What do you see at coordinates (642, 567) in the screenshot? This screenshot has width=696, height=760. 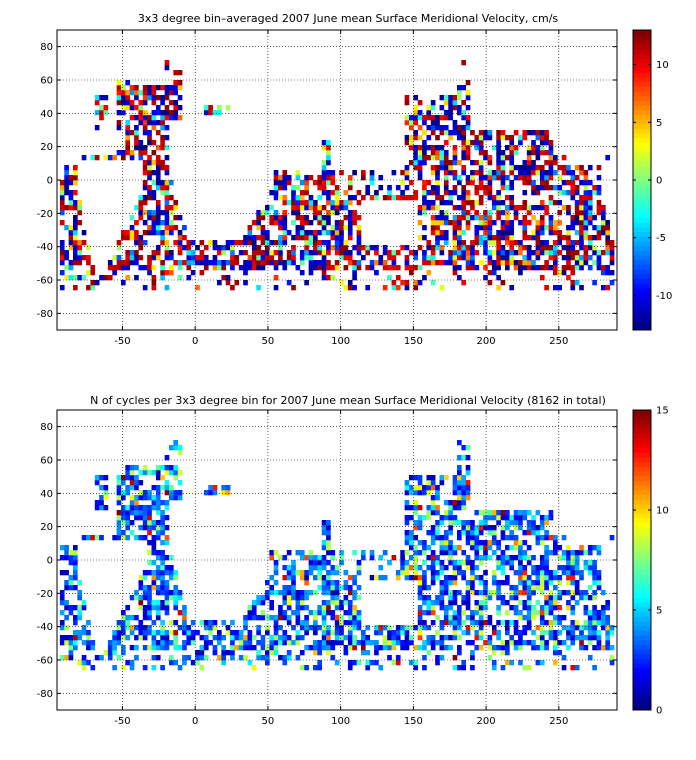 I see `colorbar-segment` at bounding box center [642, 567].